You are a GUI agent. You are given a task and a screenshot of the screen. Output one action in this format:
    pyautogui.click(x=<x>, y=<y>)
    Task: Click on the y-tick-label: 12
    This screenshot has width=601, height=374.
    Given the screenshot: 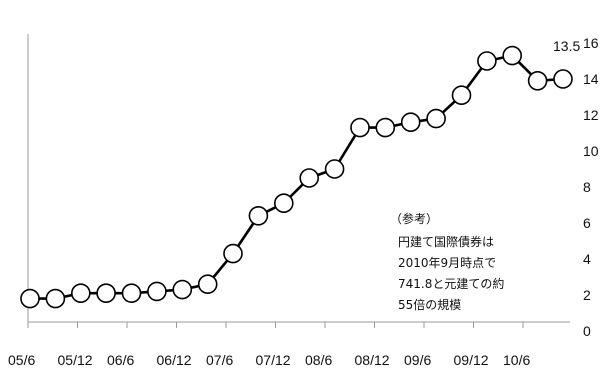 What is the action you would take?
    pyautogui.click(x=591, y=115)
    